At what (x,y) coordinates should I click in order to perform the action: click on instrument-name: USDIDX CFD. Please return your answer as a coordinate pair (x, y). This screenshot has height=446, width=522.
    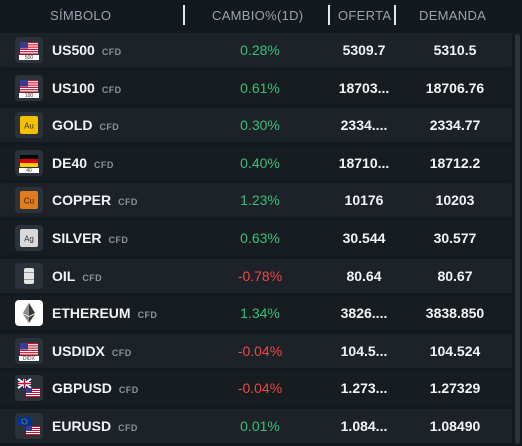
    Looking at the image, I should click on (92, 351).